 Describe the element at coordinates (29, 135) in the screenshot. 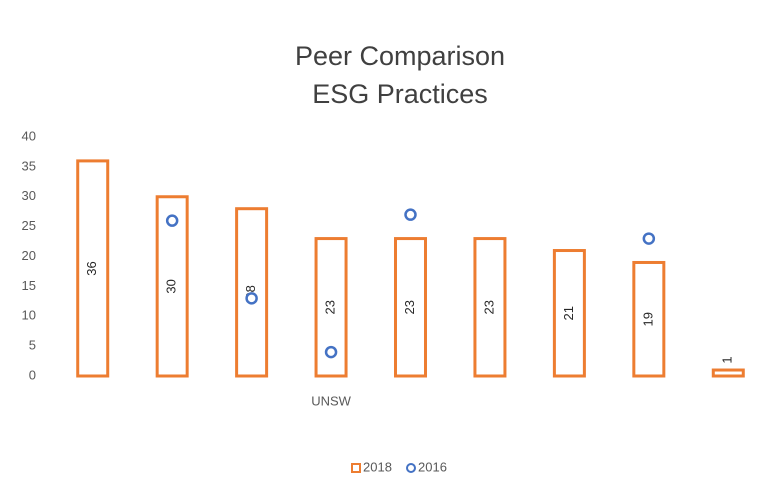

I see `y-tick-label: 40` at that location.